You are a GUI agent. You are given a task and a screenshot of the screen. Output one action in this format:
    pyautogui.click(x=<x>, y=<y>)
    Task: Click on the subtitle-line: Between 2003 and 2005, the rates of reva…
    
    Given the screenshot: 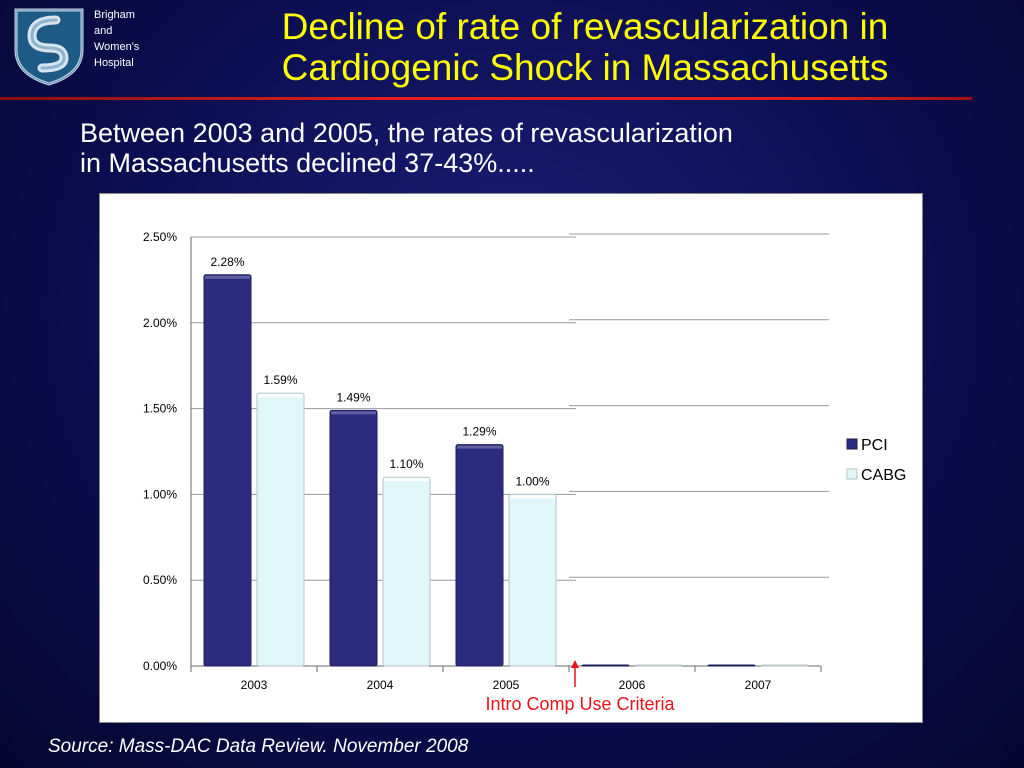 What is the action you would take?
    pyautogui.click(x=406, y=133)
    